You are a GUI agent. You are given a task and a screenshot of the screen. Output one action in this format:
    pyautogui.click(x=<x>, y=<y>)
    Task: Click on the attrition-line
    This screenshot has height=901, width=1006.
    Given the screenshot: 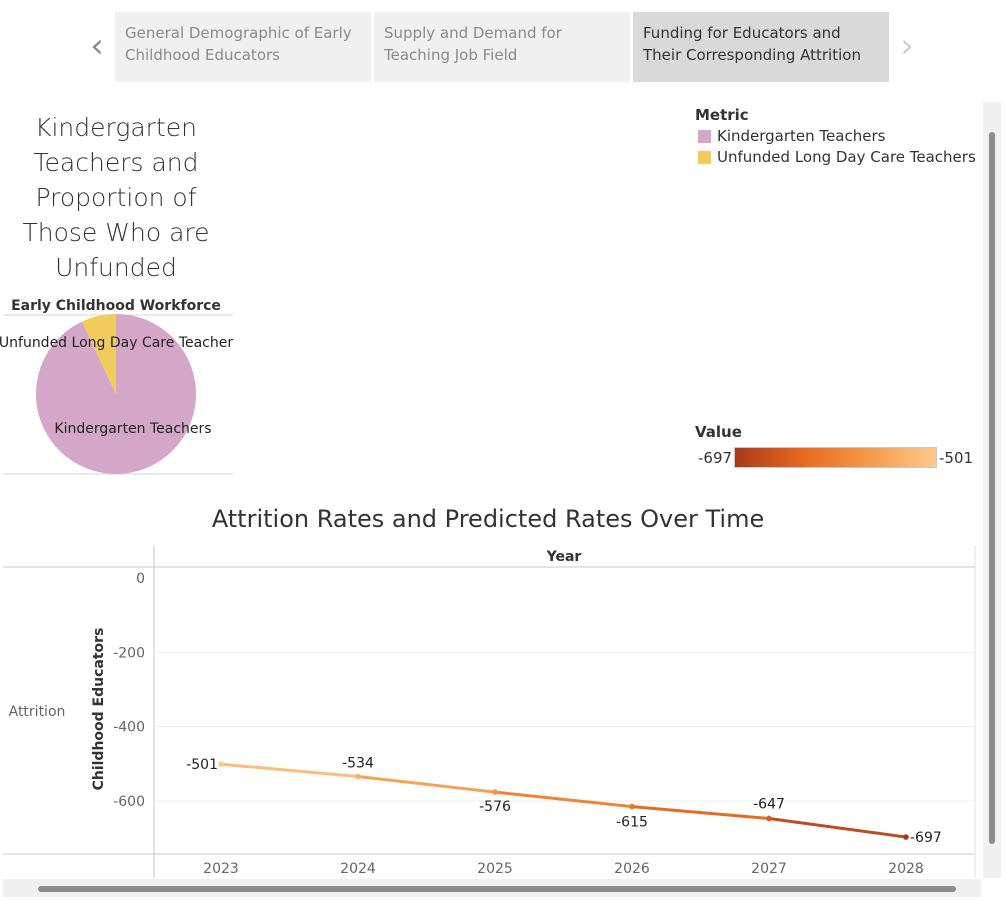 What is the action you would take?
    pyautogui.click(x=563, y=800)
    